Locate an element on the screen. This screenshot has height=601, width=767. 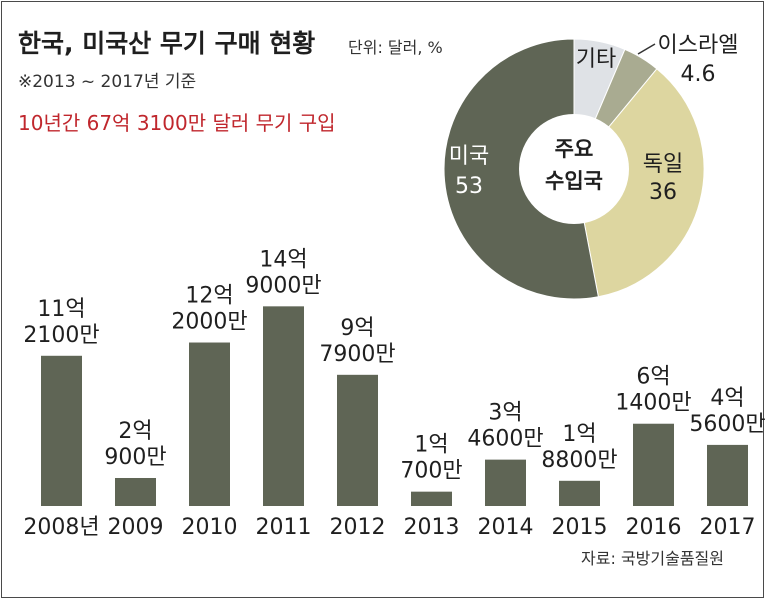
source-note: 자료: 국방기술품질원 is located at coordinates (652, 558).